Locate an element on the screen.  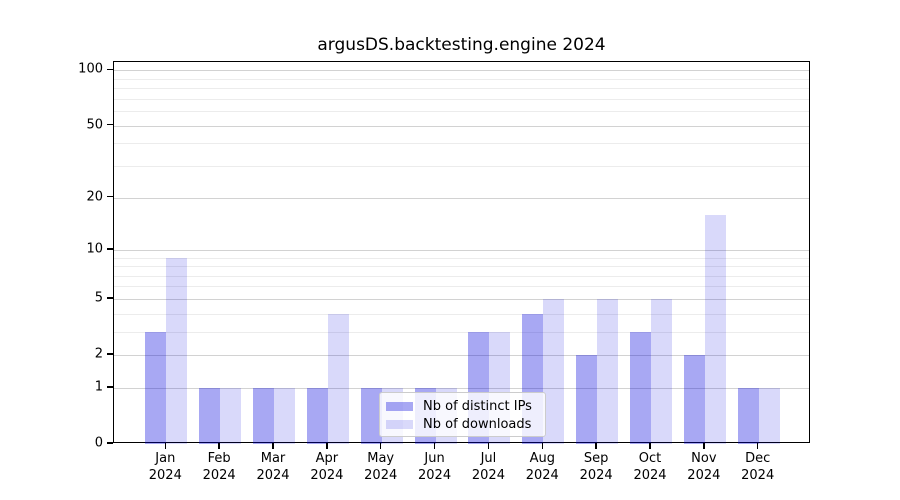
x-tick-oct is located at coordinates (650, 446).